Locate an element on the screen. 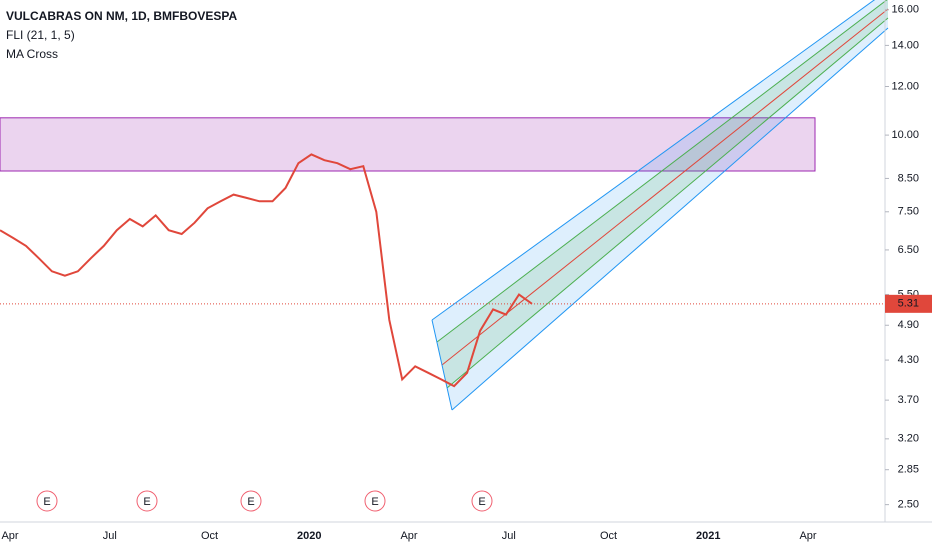 The width and height of the screenshot is (932, 555). y-tick-label: 2.50 is located at coordinates (908, 505).